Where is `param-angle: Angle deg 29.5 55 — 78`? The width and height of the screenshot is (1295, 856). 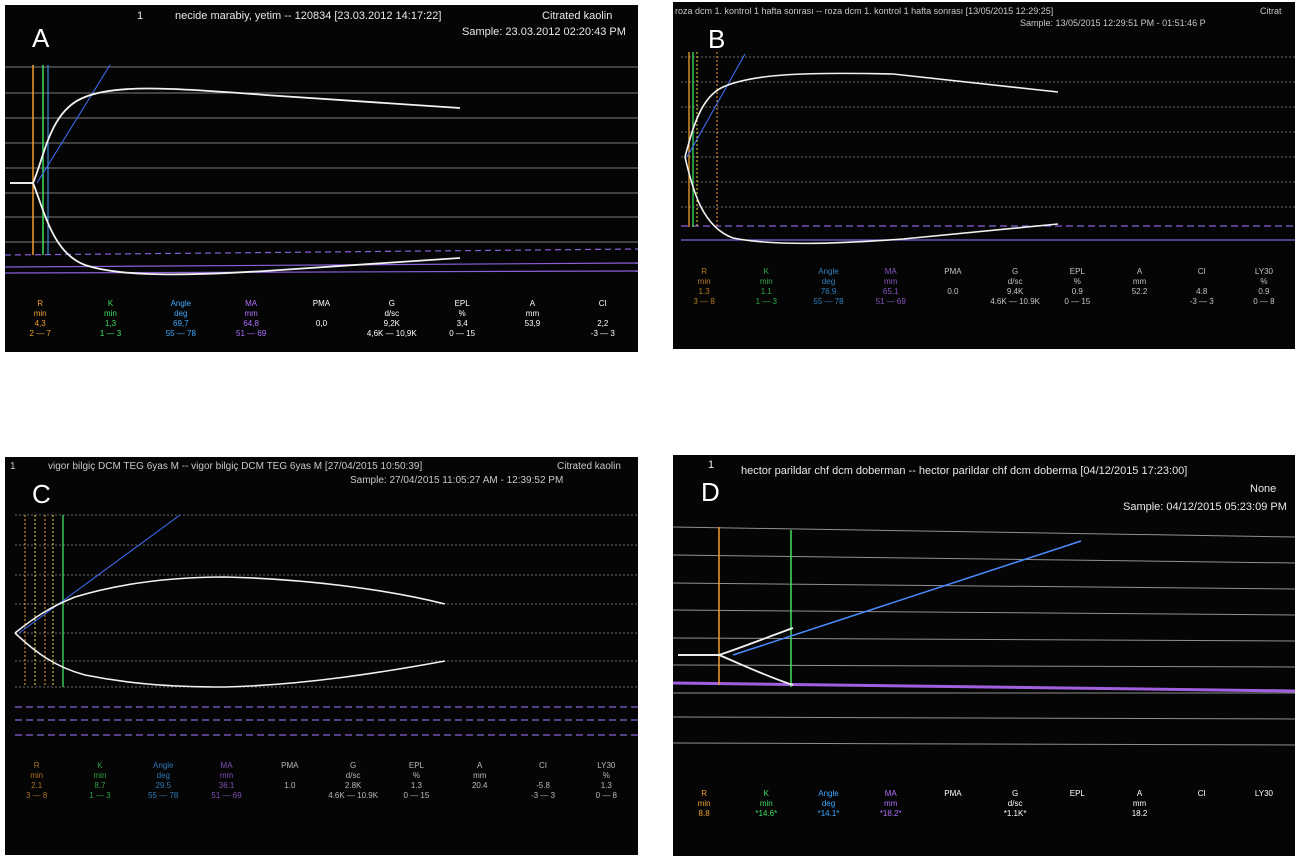 param-angle: Angle deg 29.5 55 — 78 is located at coordinates (163, 781).